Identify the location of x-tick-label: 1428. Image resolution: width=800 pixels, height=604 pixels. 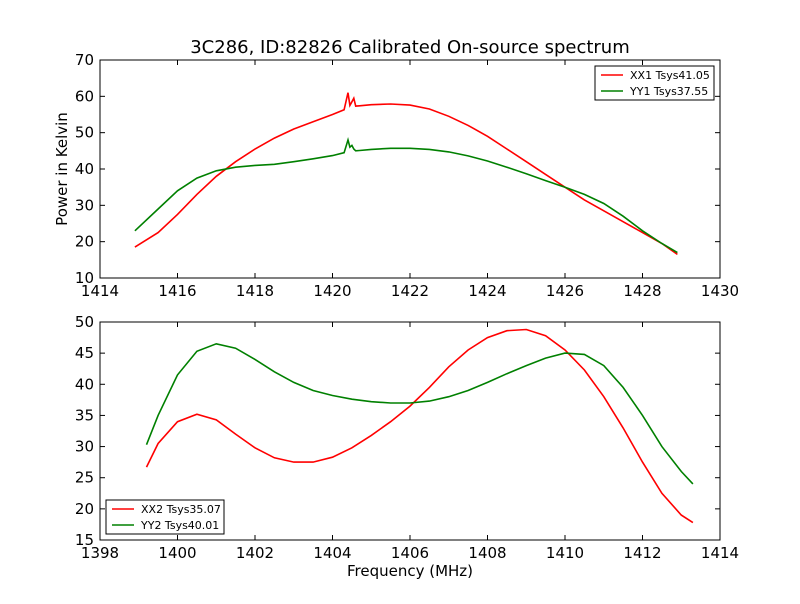
(642, 291).